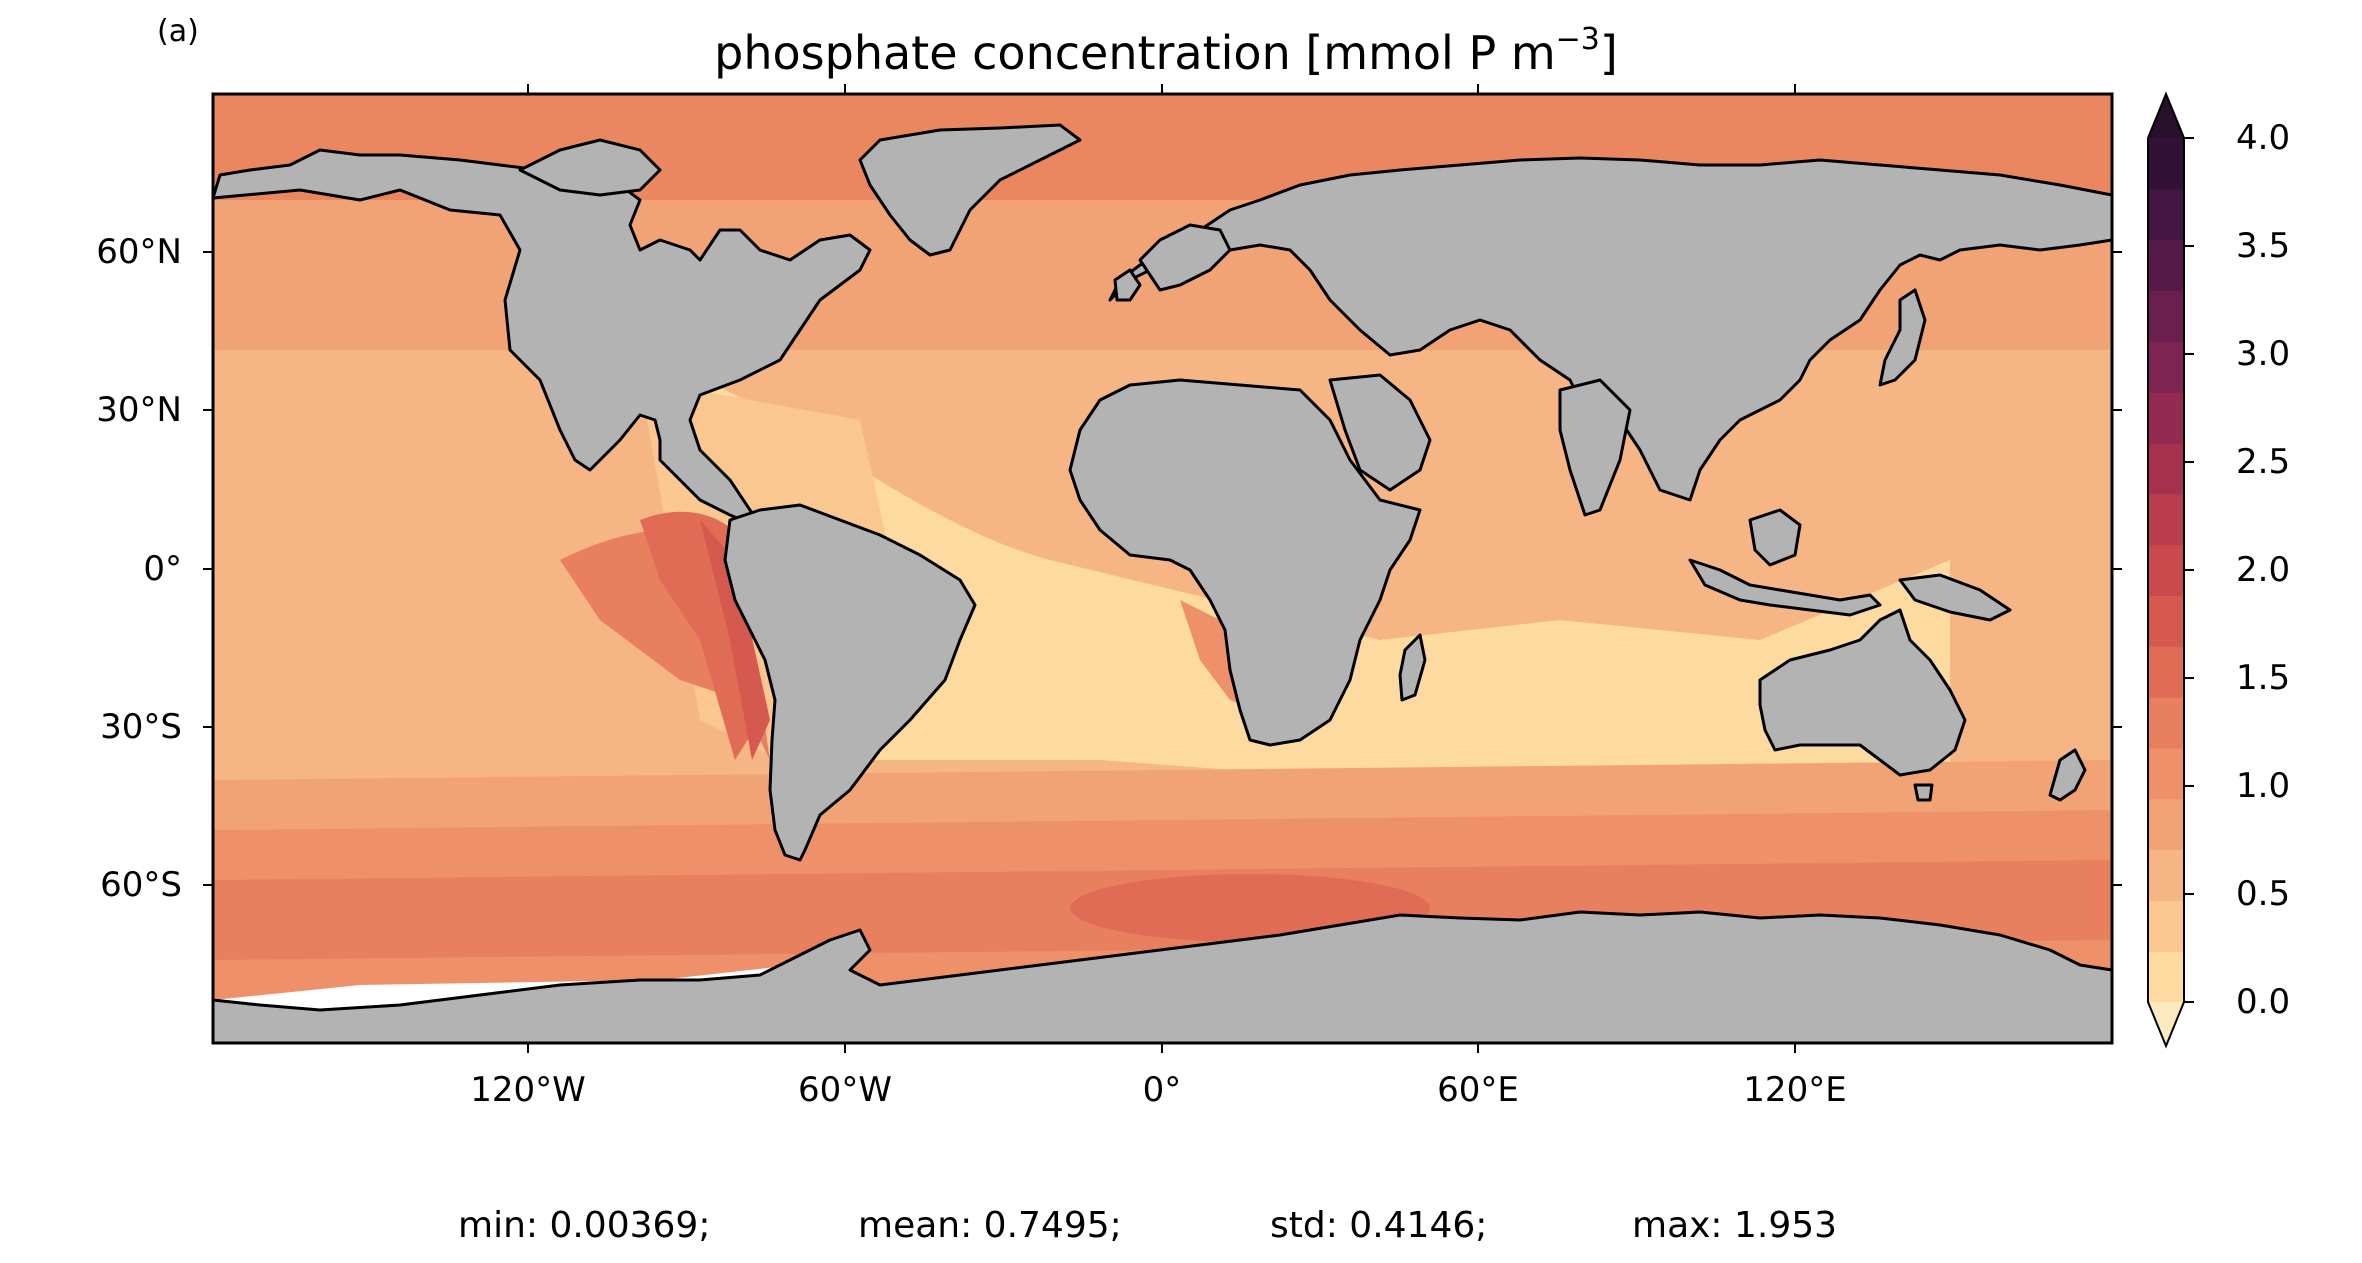 The height and width of the screenshot is (1263, 2362). Describe the element at coordinates (1735, 1225) in the screenshot. I see `stat-max: max: 1.953` at that location.